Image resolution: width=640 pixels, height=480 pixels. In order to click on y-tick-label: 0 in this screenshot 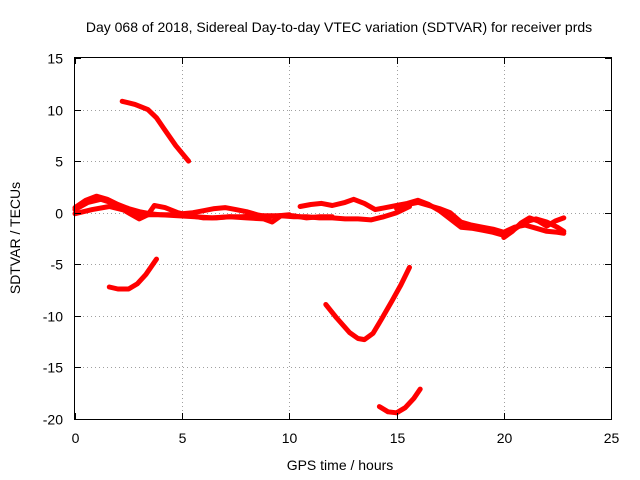, I will do `click(59, 214)`.